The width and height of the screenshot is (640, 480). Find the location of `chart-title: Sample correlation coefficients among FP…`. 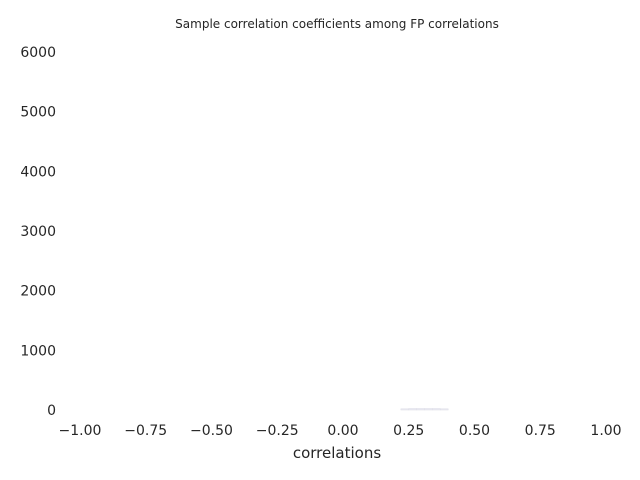

chart-title: Sample correlation coefficients among FP… is located at coordinates (337, 24).